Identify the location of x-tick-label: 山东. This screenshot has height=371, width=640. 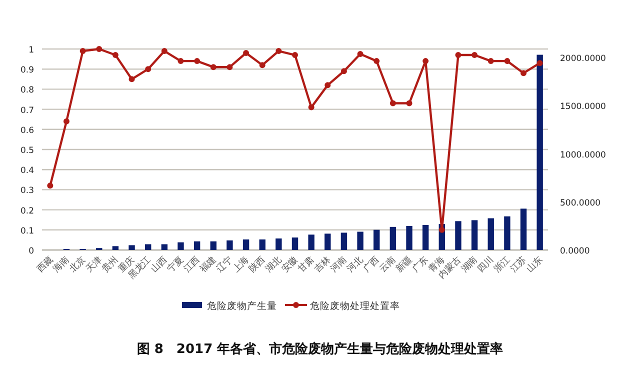
(534, 264).